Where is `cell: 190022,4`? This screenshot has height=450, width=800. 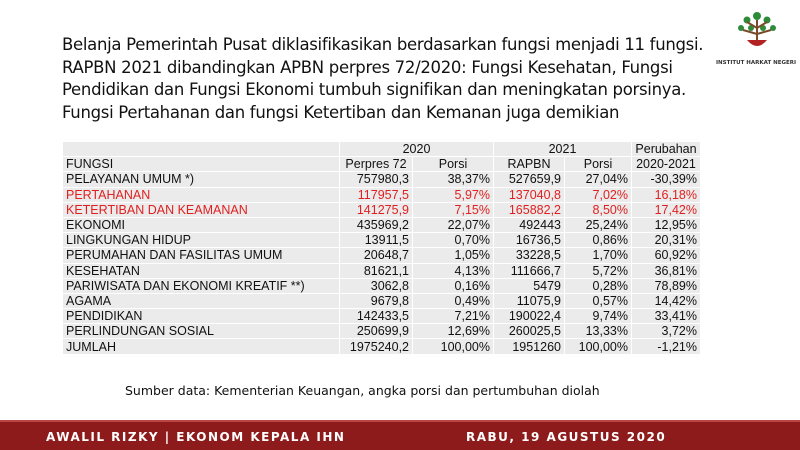
cell: 190022,4 is located at coordinates (529, 316).